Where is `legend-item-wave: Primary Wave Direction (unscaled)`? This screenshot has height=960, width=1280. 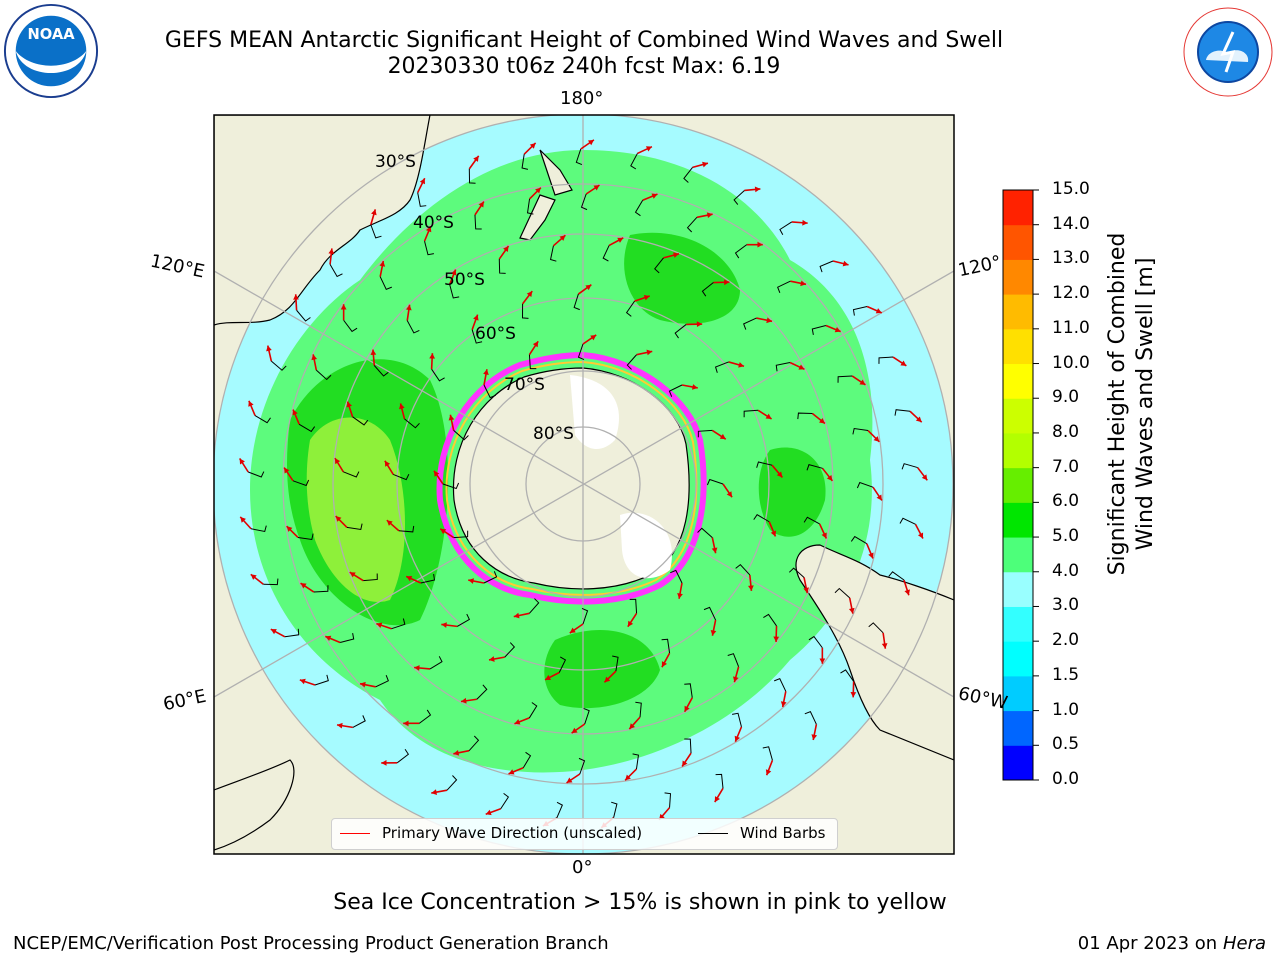 legend-item-wave: Primary Wave Direction (unscaled) is located at coordinates (491, 833).